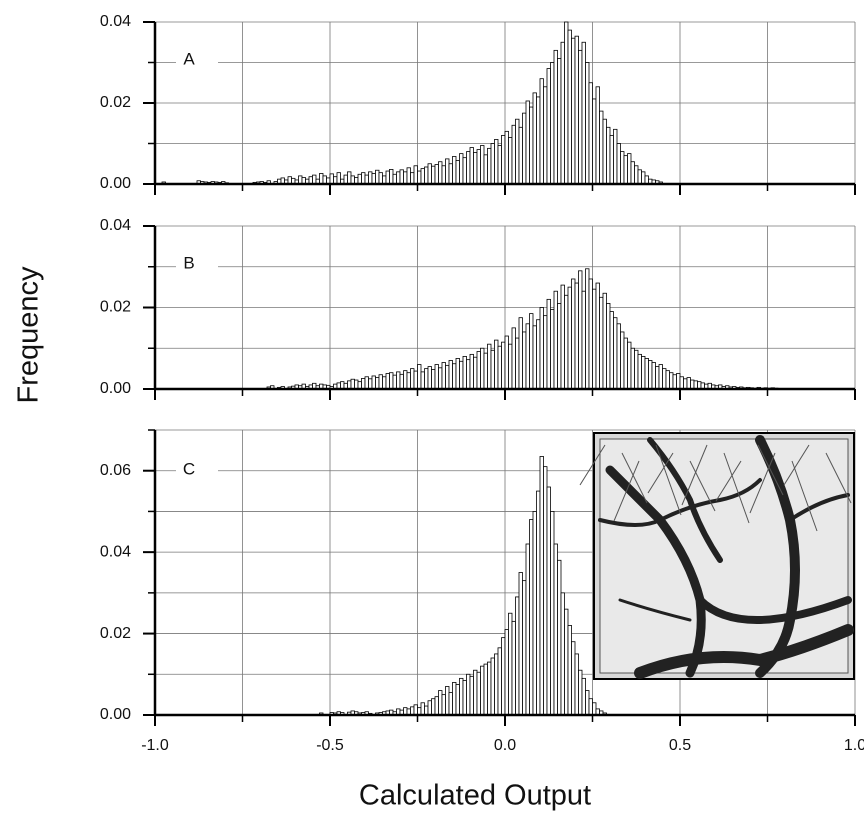 The image size is (864, 814). What do you see at coordinates (115, 102) in the screenshot?
I see `y-tick-label: 0.02` at bounding box center [115, 102].